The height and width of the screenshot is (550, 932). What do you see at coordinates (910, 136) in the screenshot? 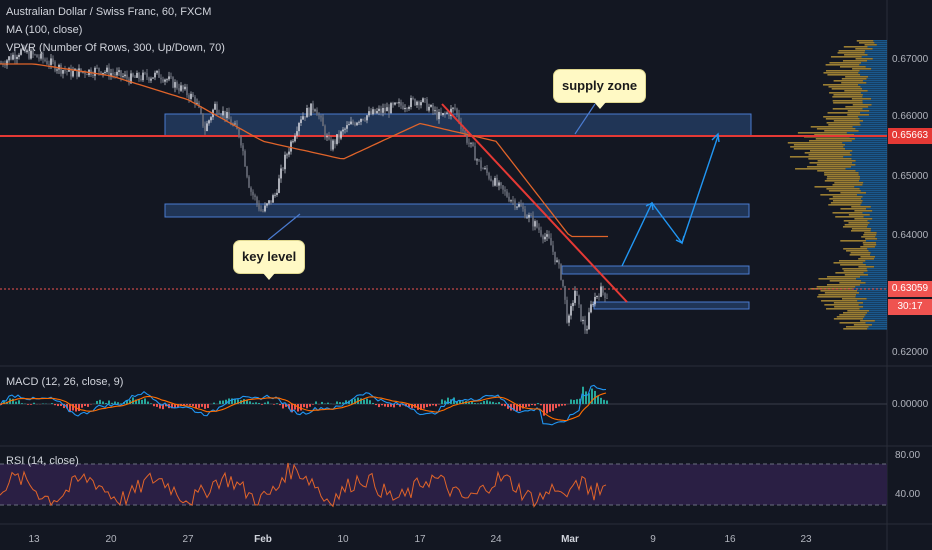
I see `resistance-price-badge: 0.65663` at bounding box center [910, 136].